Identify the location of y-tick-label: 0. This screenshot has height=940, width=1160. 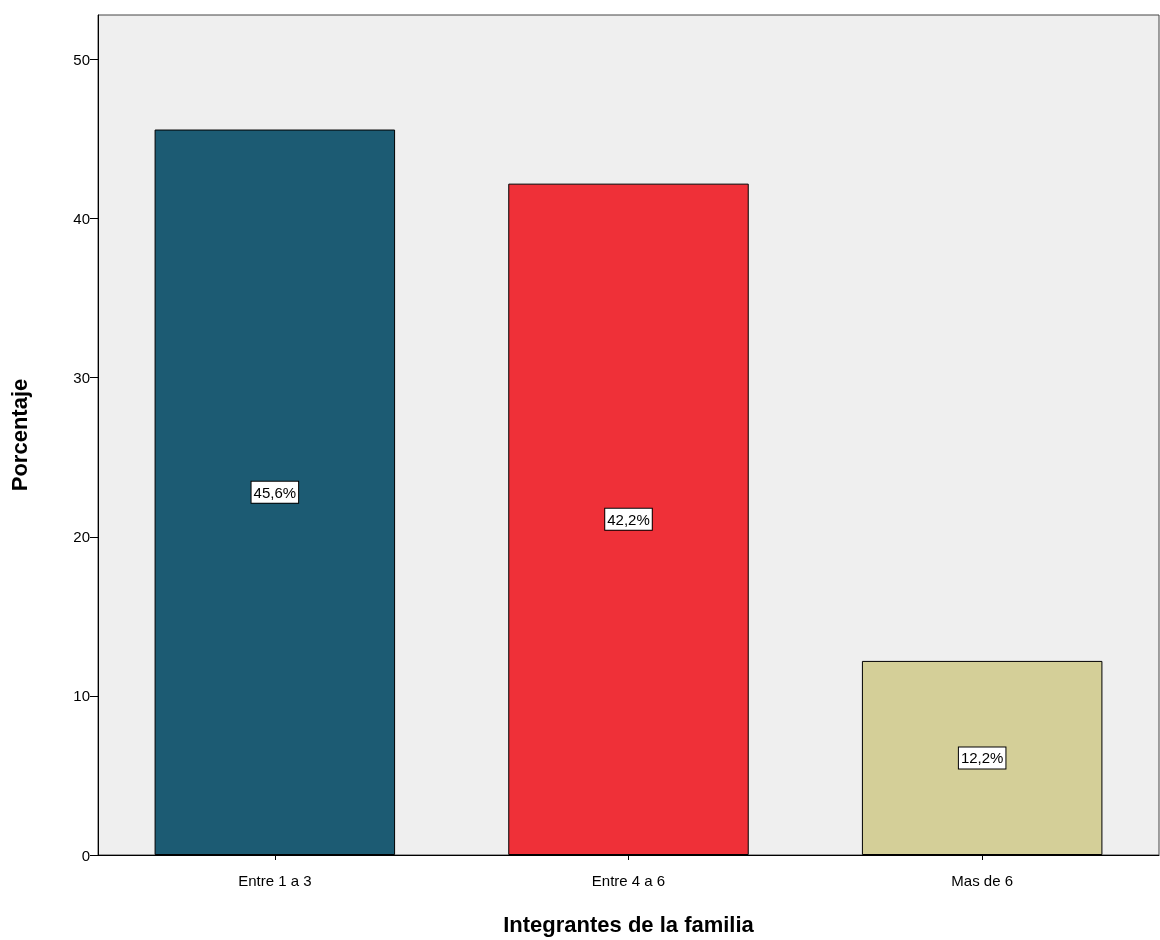
(85, 855).